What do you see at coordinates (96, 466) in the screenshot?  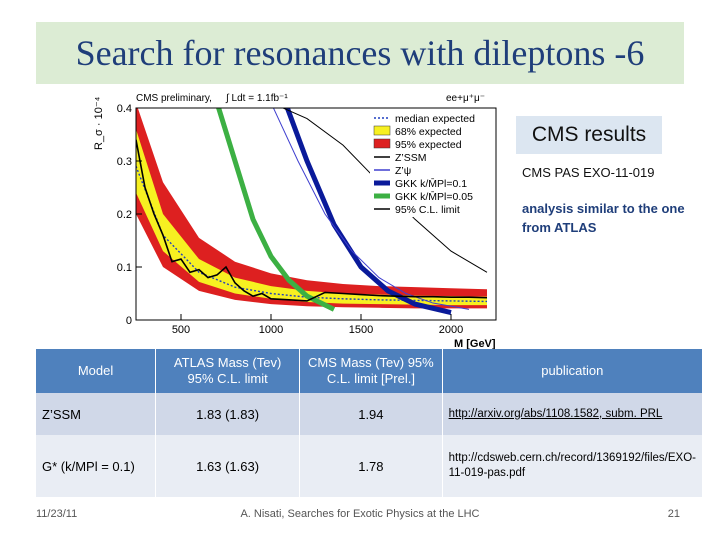 I see `row-model: G* (k/MPl = 0.1)` at bounding box center [96, 466].